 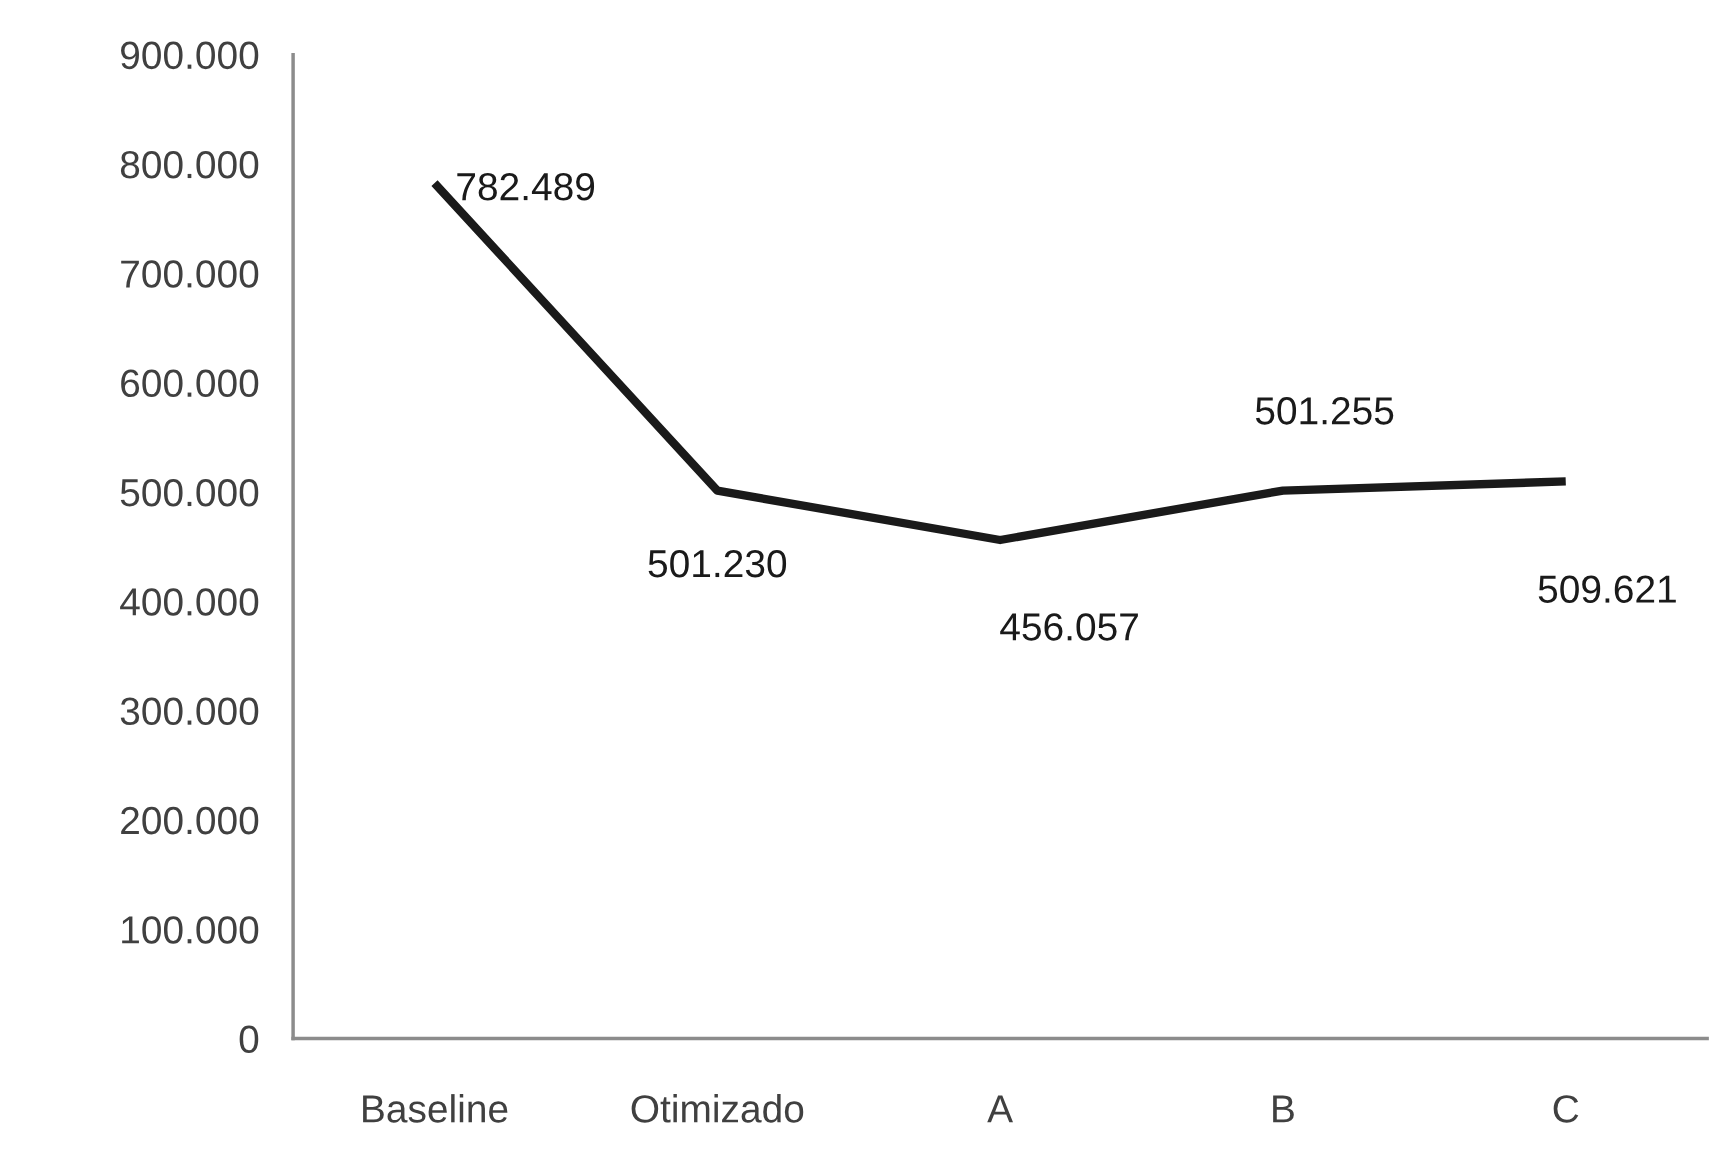 I want to click on y-tick-label: 0, so click(x=249, y=1039).